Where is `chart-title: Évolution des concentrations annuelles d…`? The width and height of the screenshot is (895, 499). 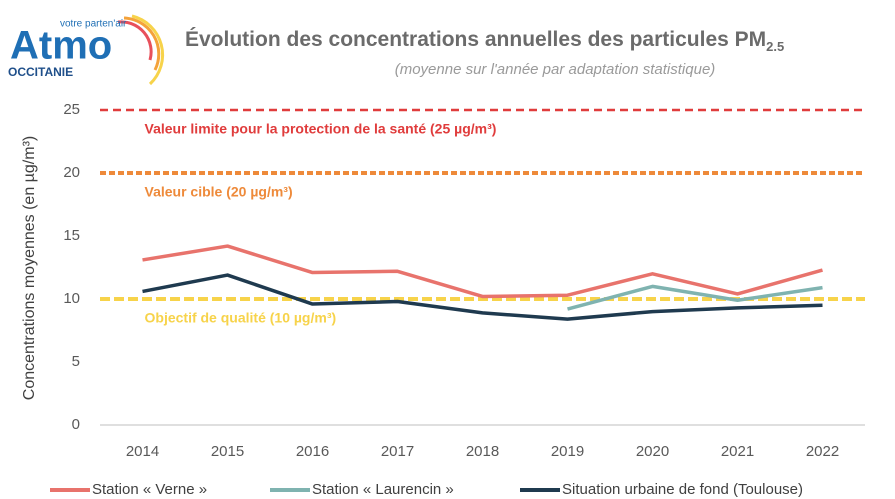 chart-title: Évolution des concentrations annuelles d… is located at coordinates (484, 41).